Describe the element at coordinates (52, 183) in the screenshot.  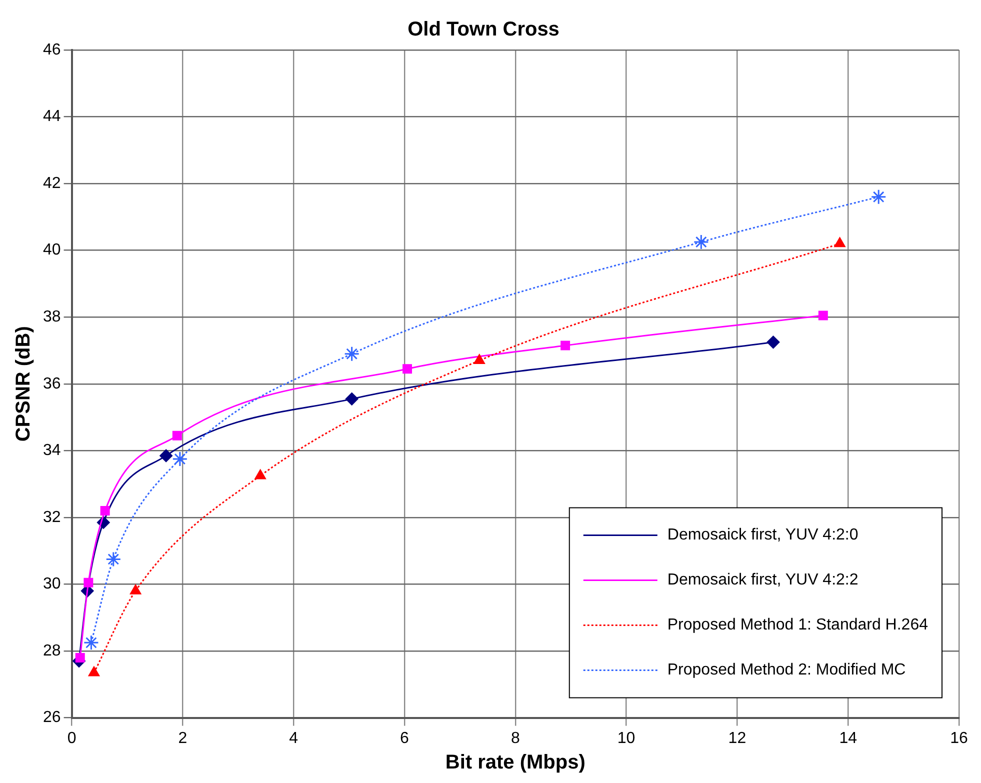
I see `y-tick-label: 42` at that location.